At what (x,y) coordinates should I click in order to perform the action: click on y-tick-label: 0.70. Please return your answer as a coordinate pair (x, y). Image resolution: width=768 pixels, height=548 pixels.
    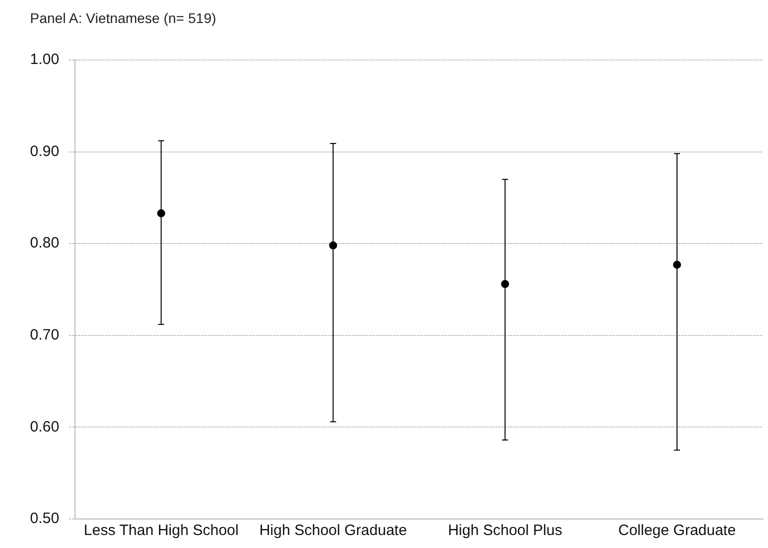
    Looking at the image, I should click on (45, 335).